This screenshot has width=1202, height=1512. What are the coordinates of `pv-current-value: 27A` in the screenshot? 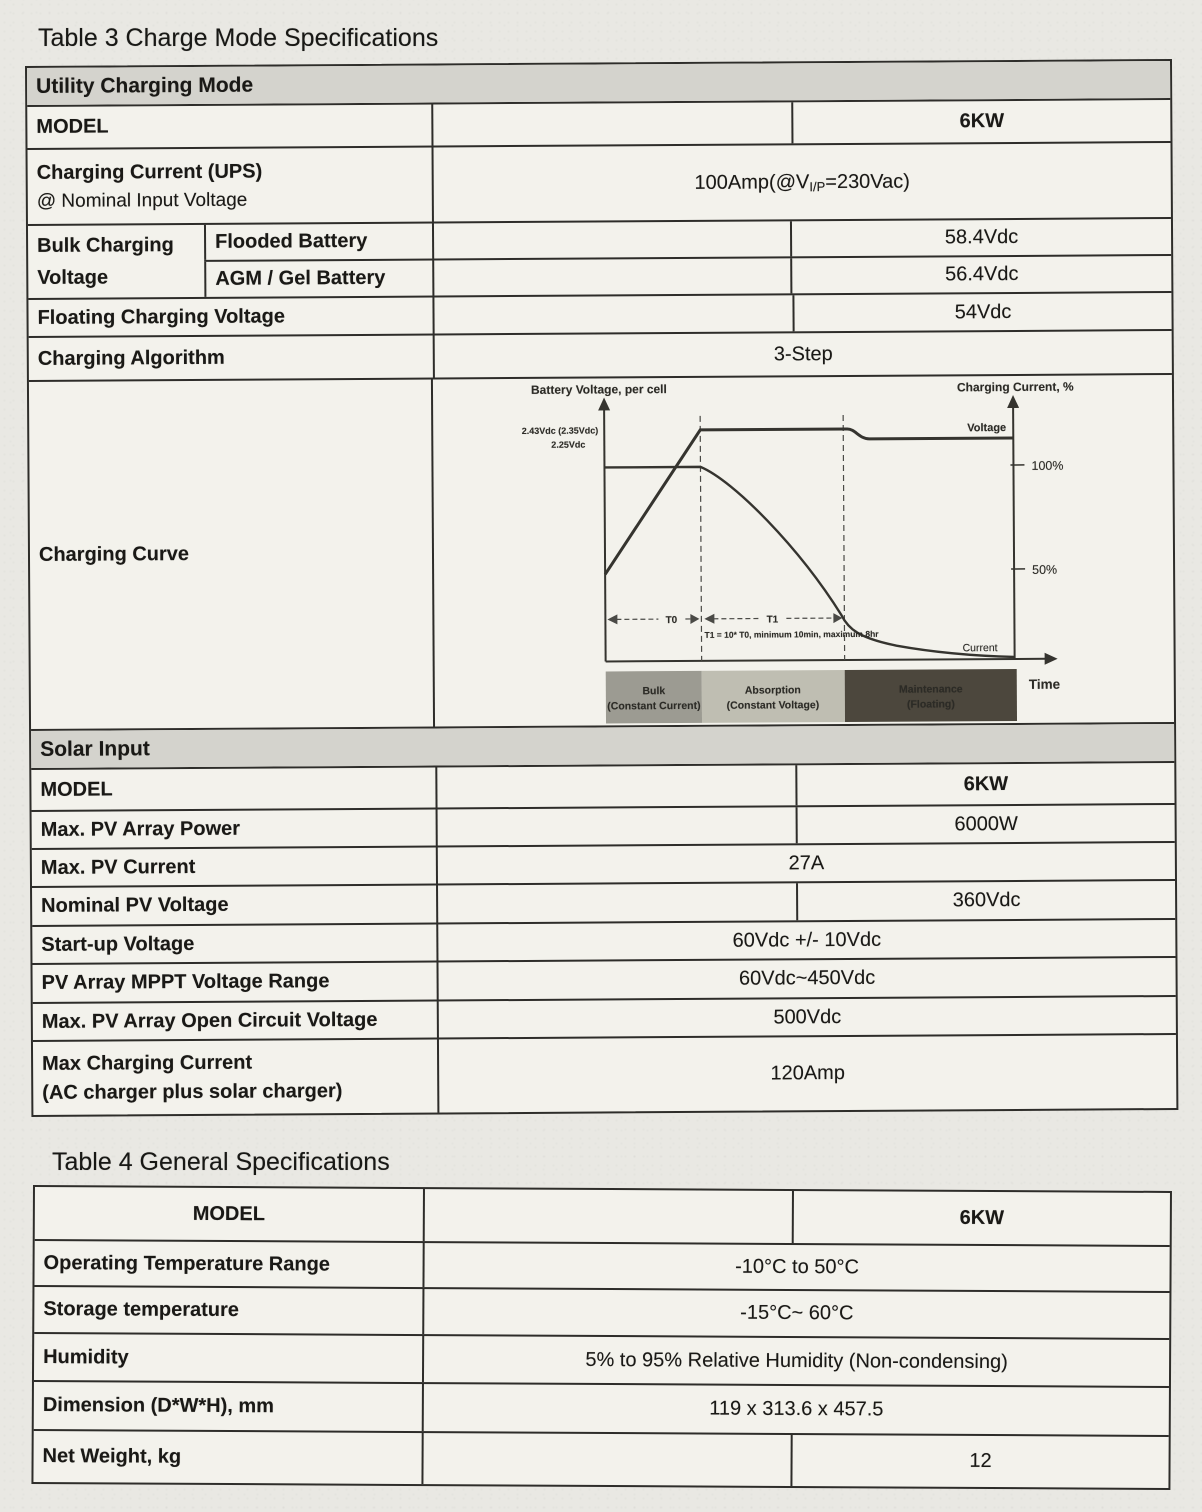 It's located at (805, 863).